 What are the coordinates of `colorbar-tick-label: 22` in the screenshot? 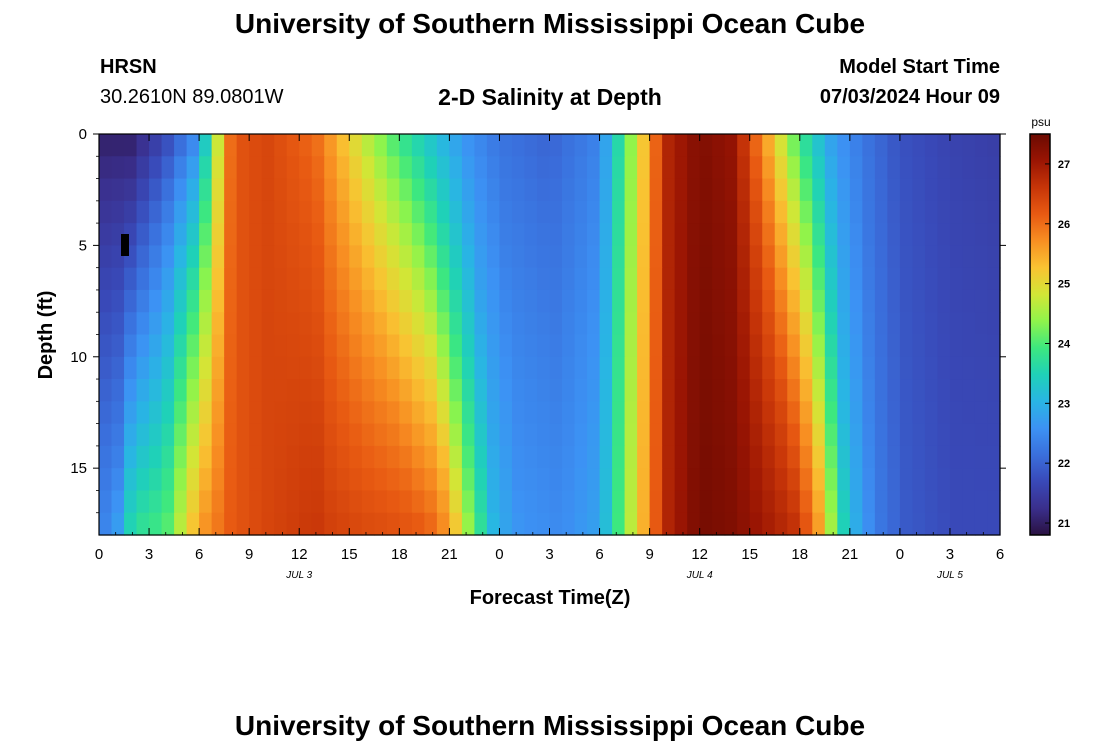 It's located at (1064, 464).